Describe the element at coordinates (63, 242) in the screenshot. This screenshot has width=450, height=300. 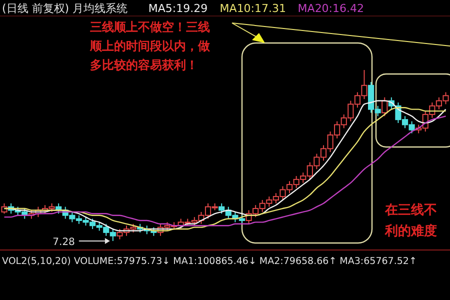
I see `annotation: 7.28` at that location.